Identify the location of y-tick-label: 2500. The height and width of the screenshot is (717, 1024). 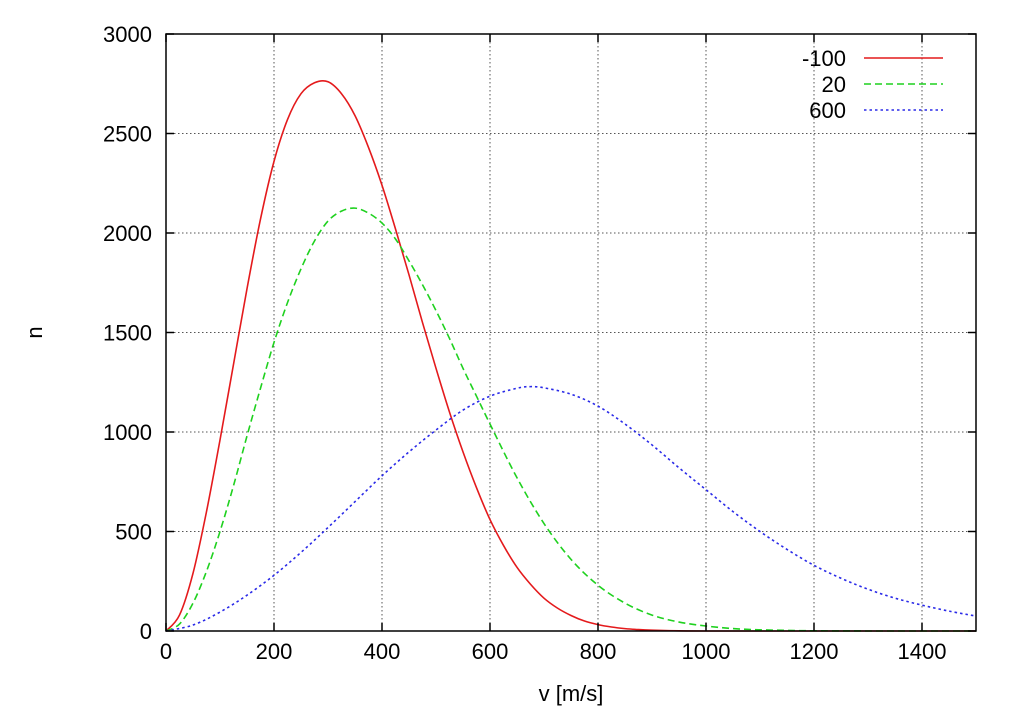
(127, 134).